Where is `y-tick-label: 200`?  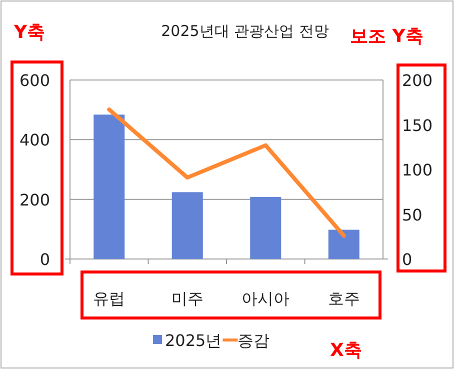 y-tick-label: 200 is located at coordinates (34, 200).